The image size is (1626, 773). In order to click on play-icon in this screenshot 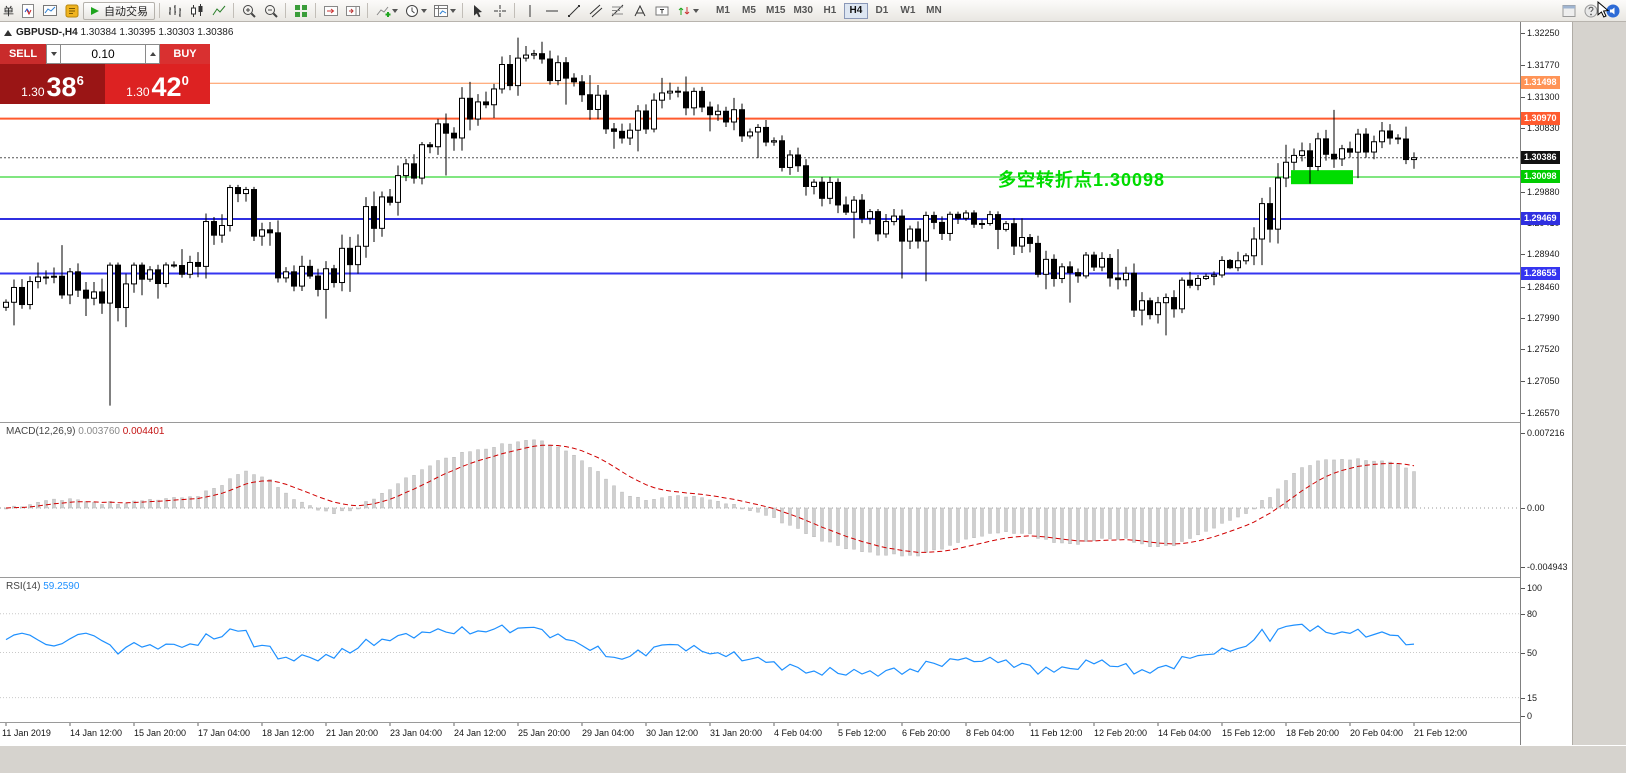, I will do `click(95, 10)`.